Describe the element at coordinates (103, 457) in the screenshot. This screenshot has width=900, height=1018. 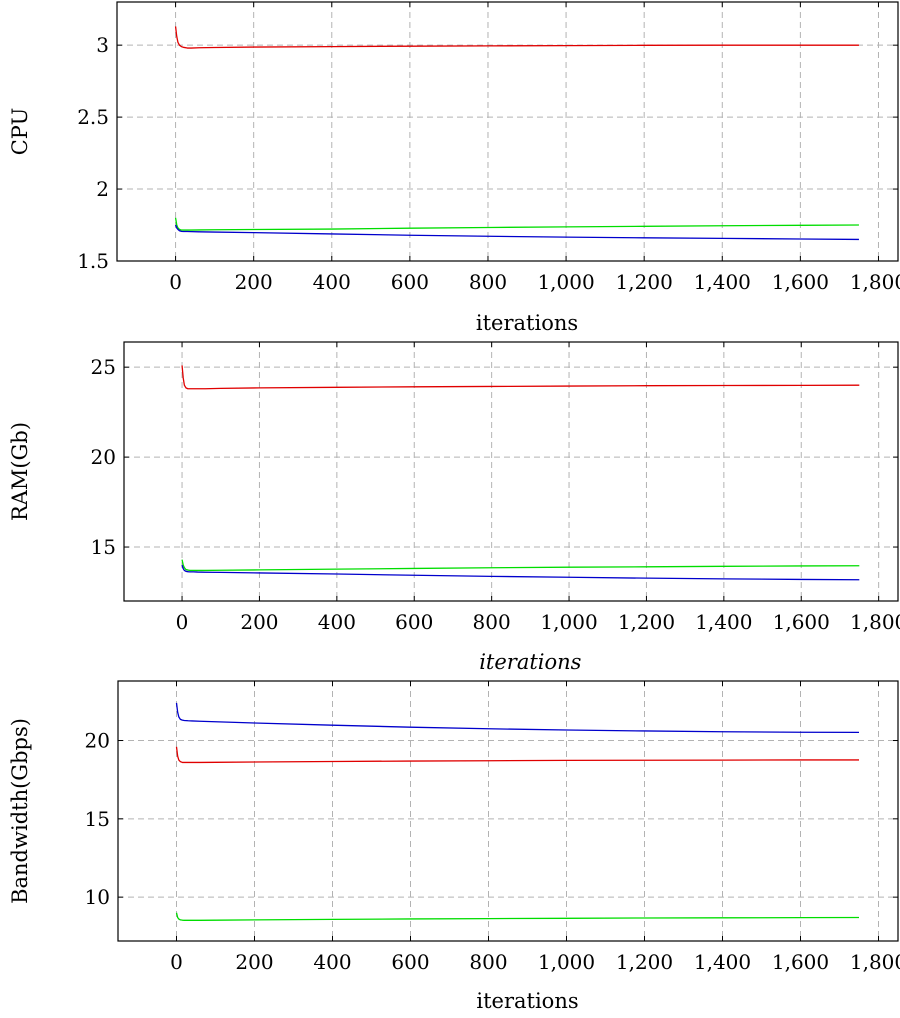
I see `ram-y-tick-label-1: 20` at that location.